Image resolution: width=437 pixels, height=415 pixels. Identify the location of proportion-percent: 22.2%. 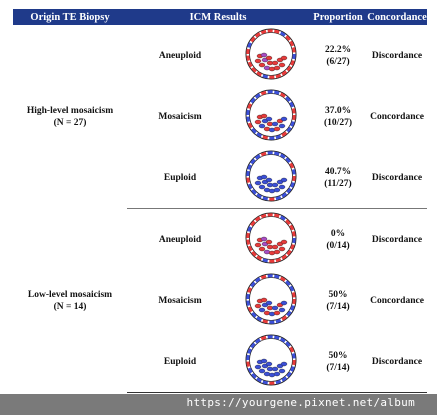
(338, 49).